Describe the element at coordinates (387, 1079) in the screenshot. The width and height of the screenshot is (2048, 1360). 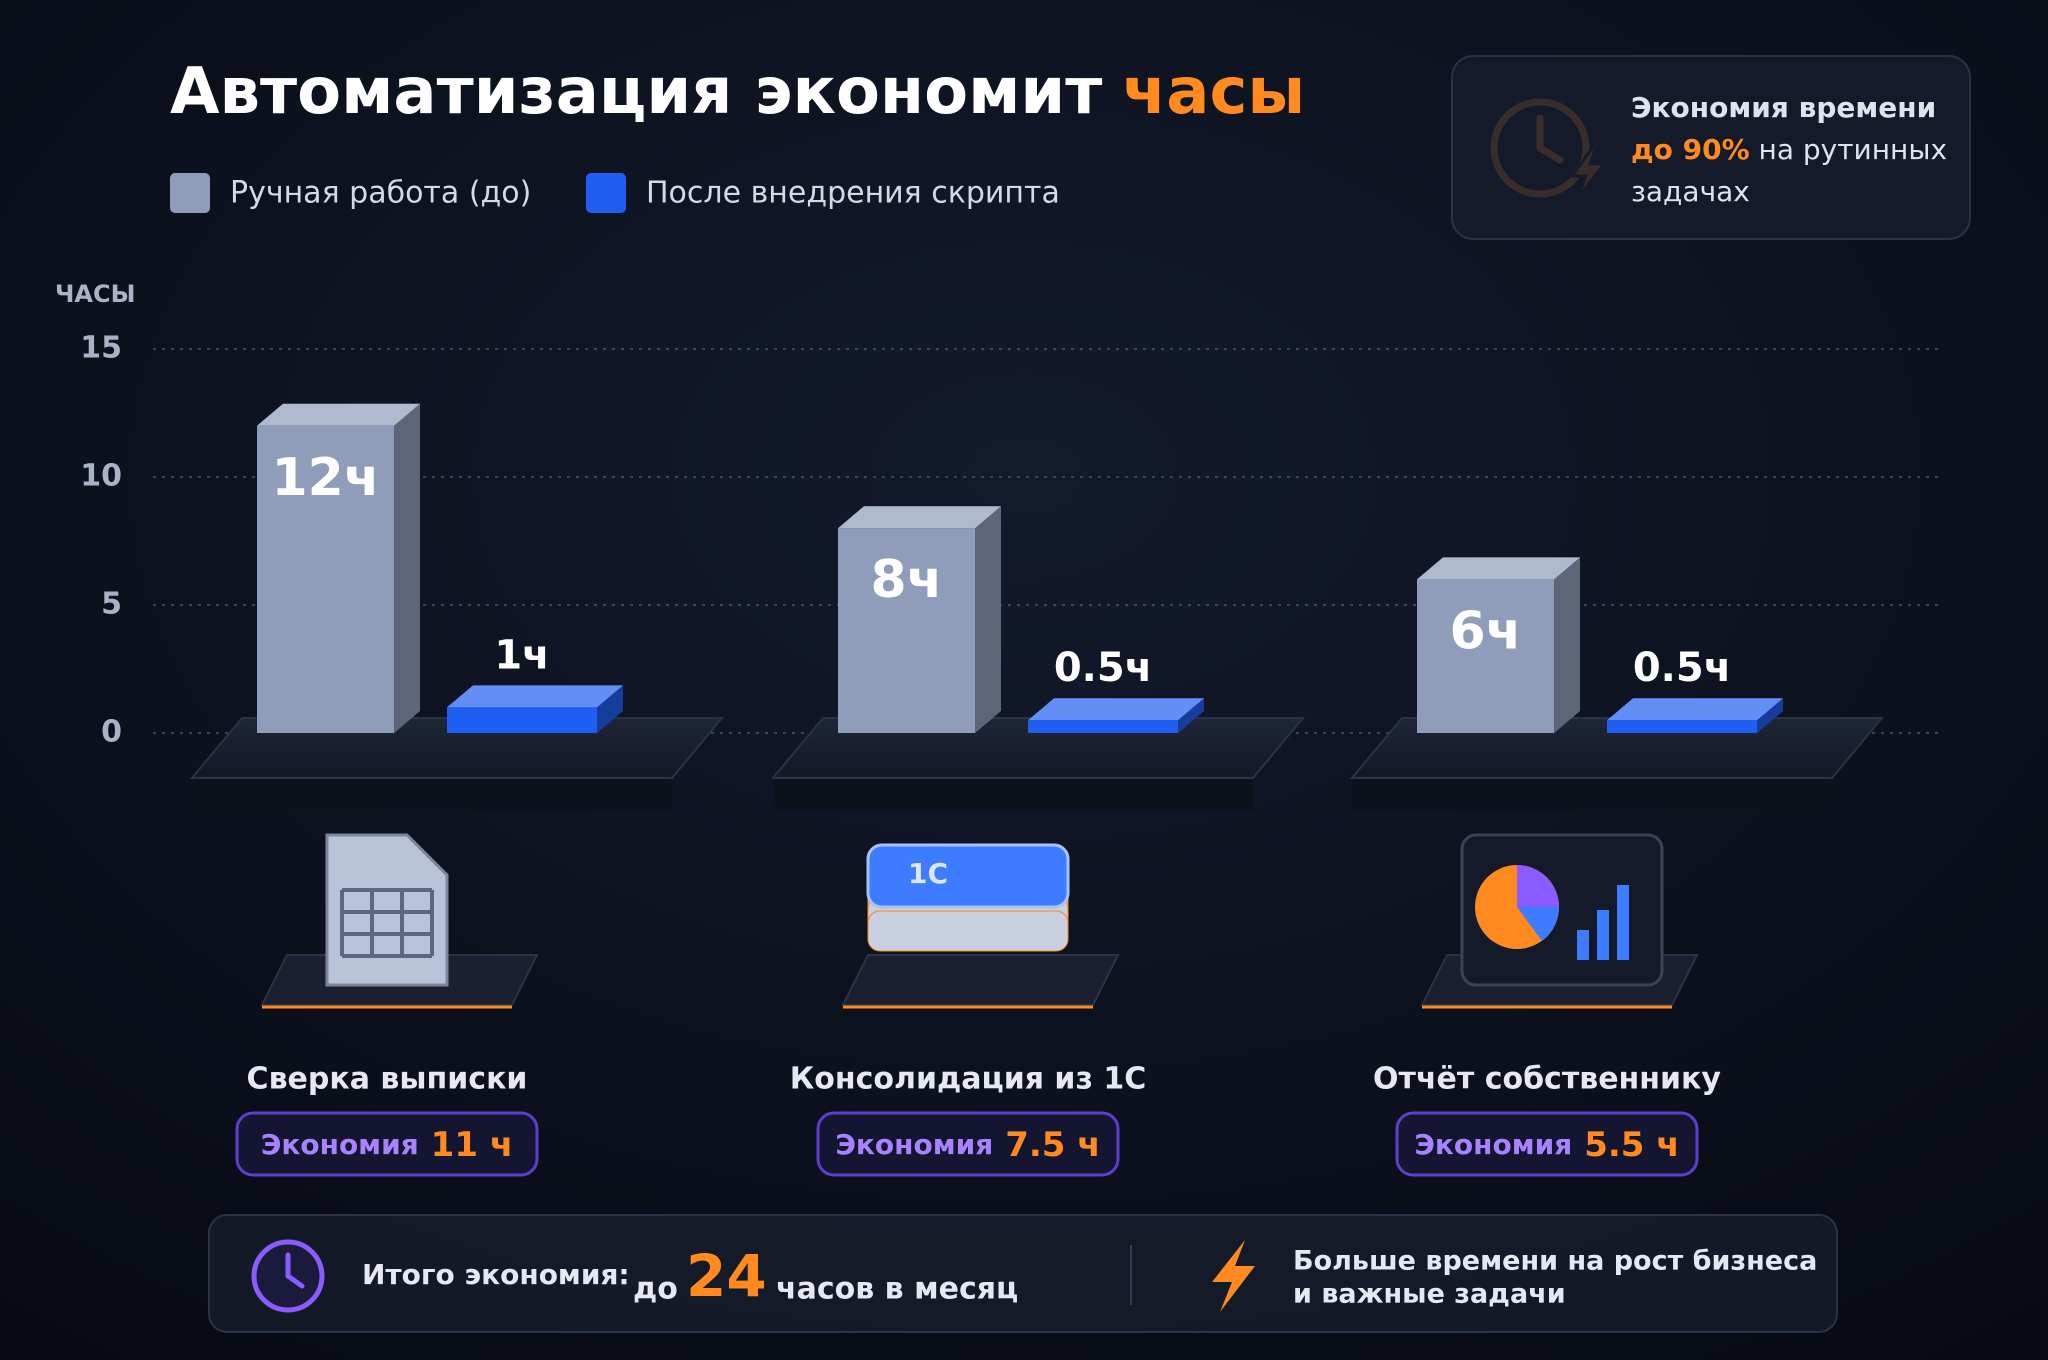
I see `category-label: Сверка выписки` at that location.